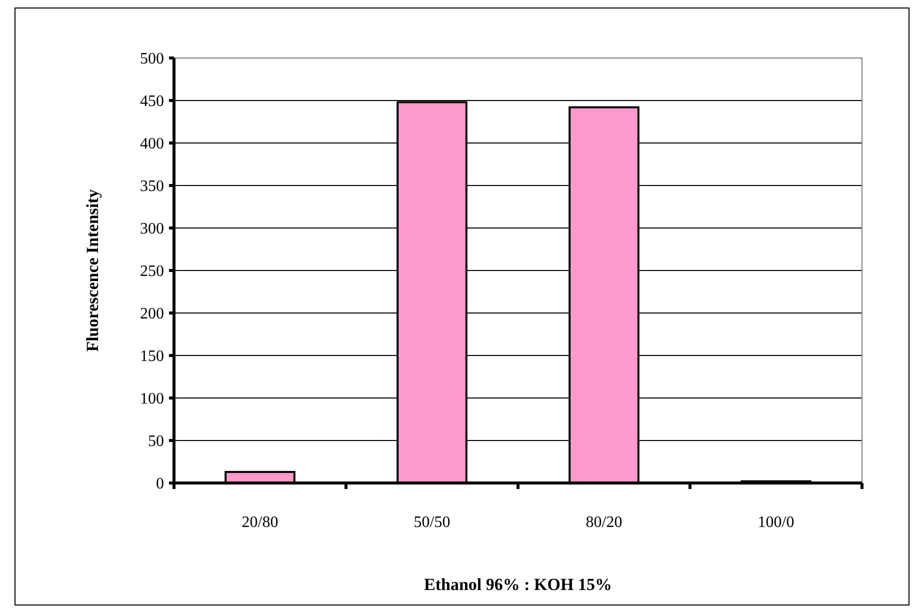  What do you see at coordinates (152, 144) in the screenshot?
I see `y-tick-label: 400` at bounding box center [152, 144].